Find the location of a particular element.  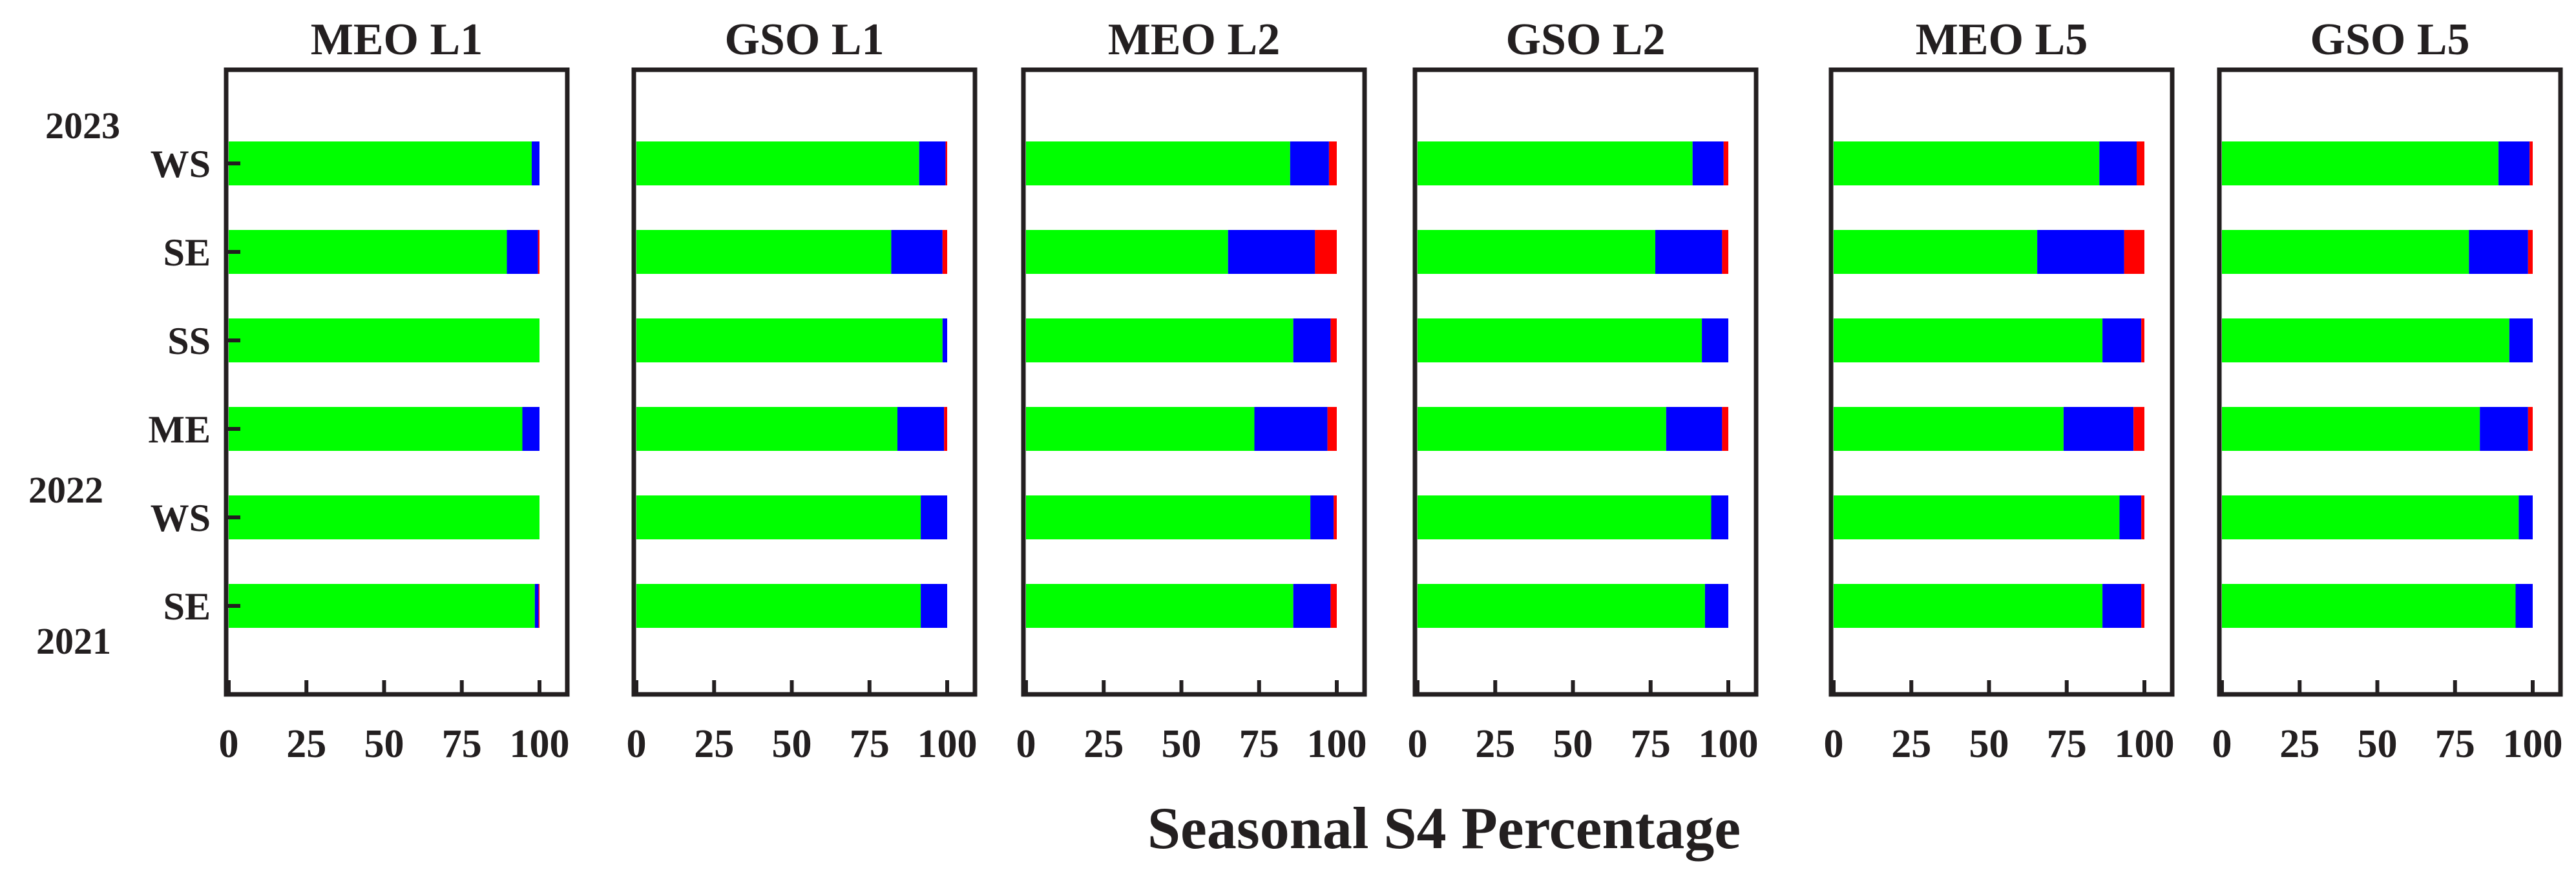

panel-gso-l2: GSO L2 0 25 50 75 100 is located at coordinates (1583, 390).